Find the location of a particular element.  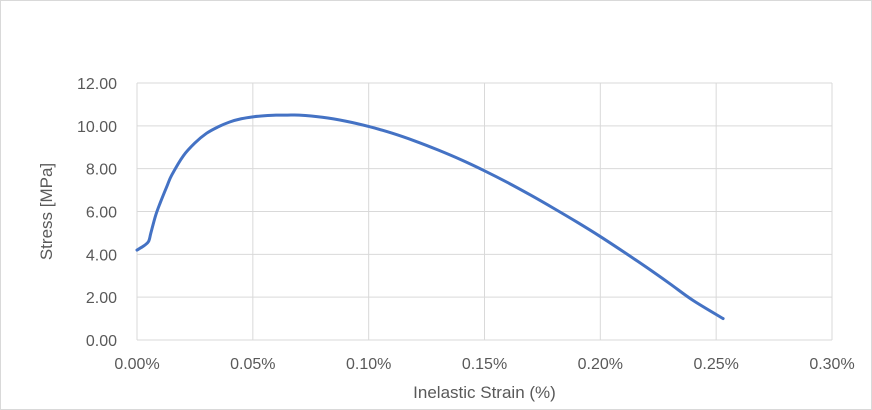

x-axis-title: Inelastic Strain (%) is located at coordinates (484, 392).